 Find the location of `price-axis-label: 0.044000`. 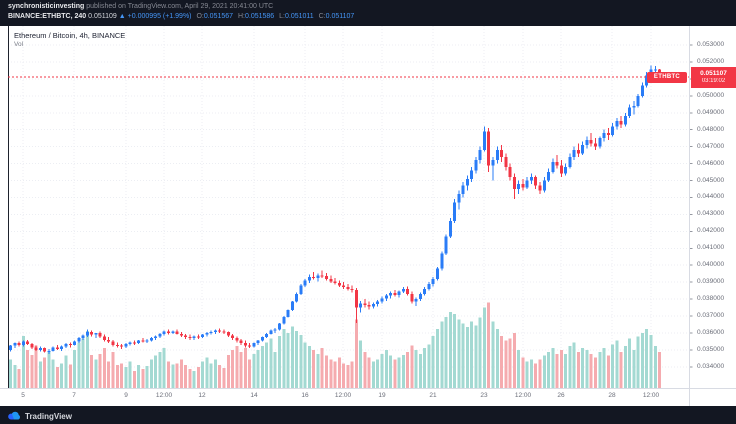

price-axis-label: 0.044000 is located at coordinates (711, 197).